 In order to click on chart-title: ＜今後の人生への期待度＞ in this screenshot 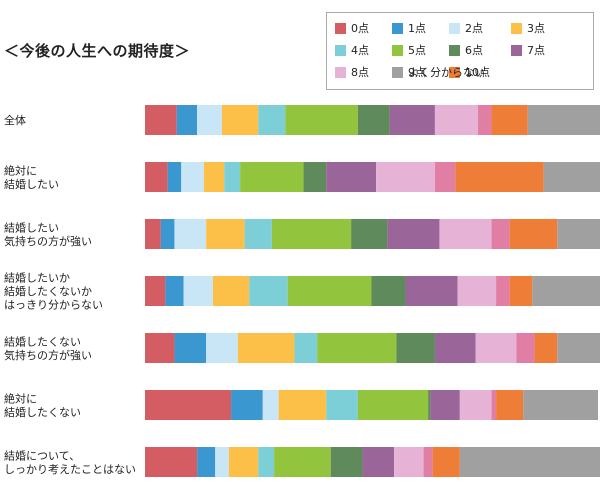, I will do `click(97, 51)`.